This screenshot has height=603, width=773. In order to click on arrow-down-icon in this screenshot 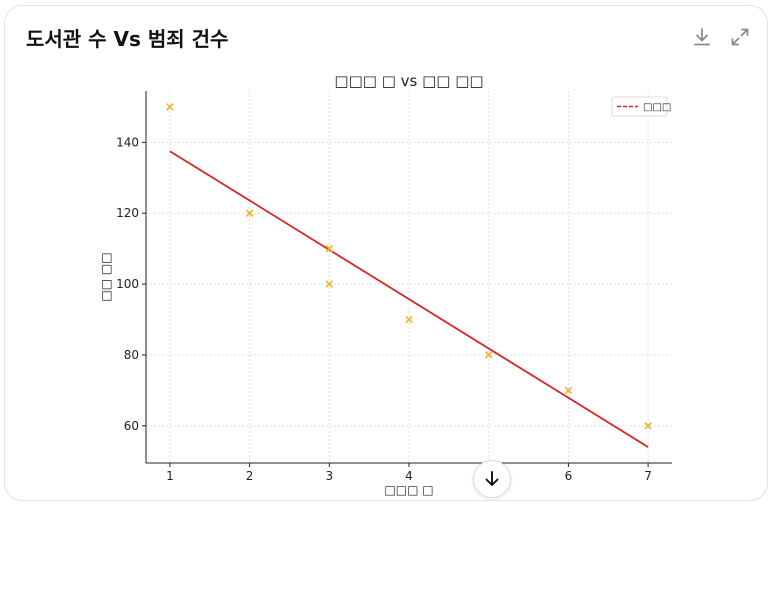, I will do `click(492, 478)`.